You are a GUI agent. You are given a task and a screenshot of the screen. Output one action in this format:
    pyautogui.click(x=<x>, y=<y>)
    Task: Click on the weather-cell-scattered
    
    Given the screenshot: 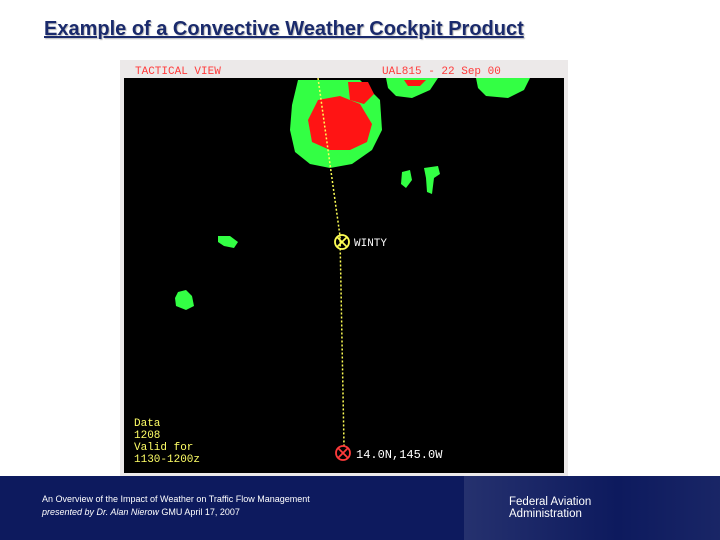 What is the action you would take?
    pyautogui.click(x=307, y=238)
    